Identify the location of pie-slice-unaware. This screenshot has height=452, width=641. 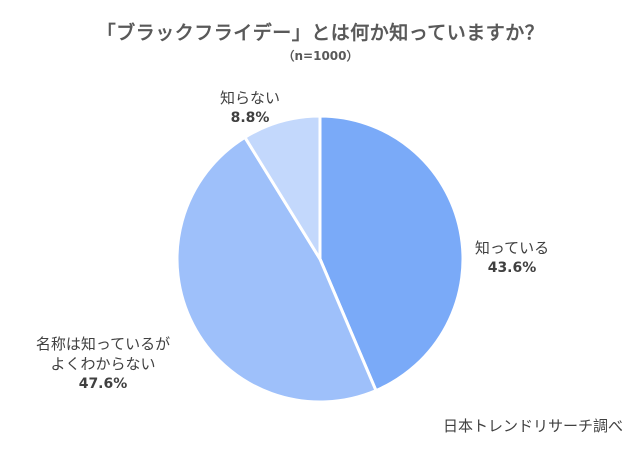
(282, 187).